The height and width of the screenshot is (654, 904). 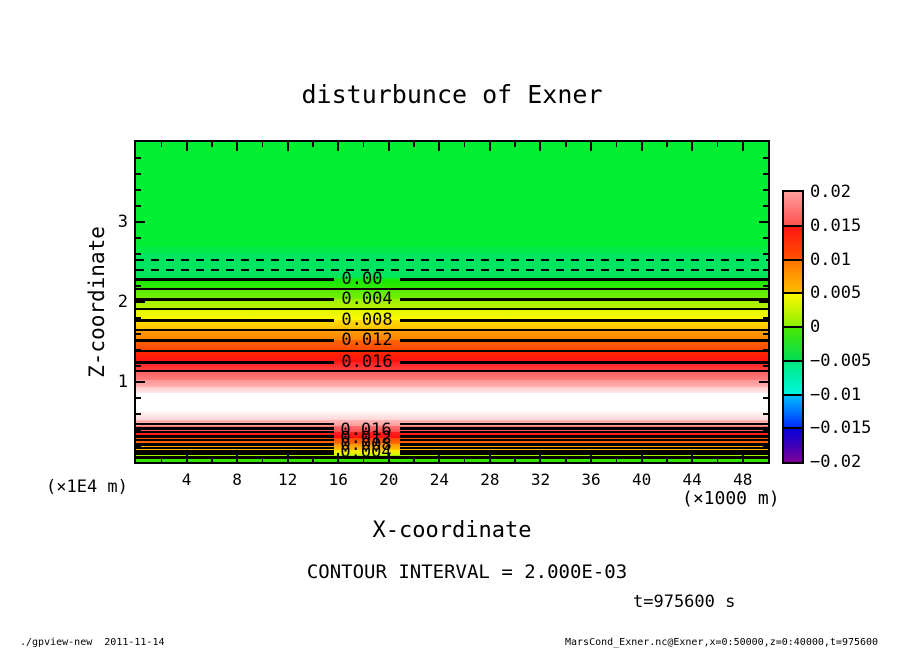 I want to click on y-tick-label: 3, so click(x=122, y=222).